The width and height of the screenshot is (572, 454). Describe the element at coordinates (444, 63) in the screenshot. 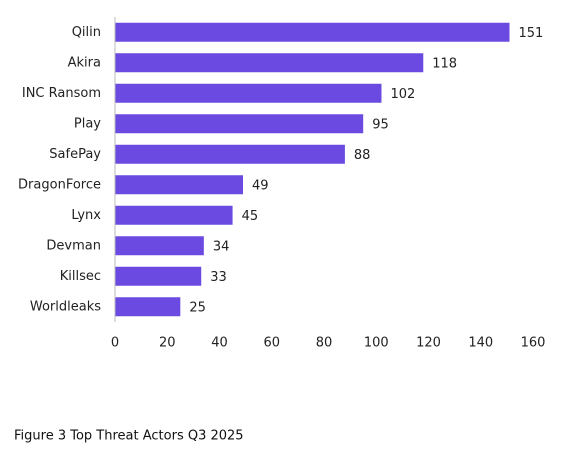

I see `data-label: 118` at that location.